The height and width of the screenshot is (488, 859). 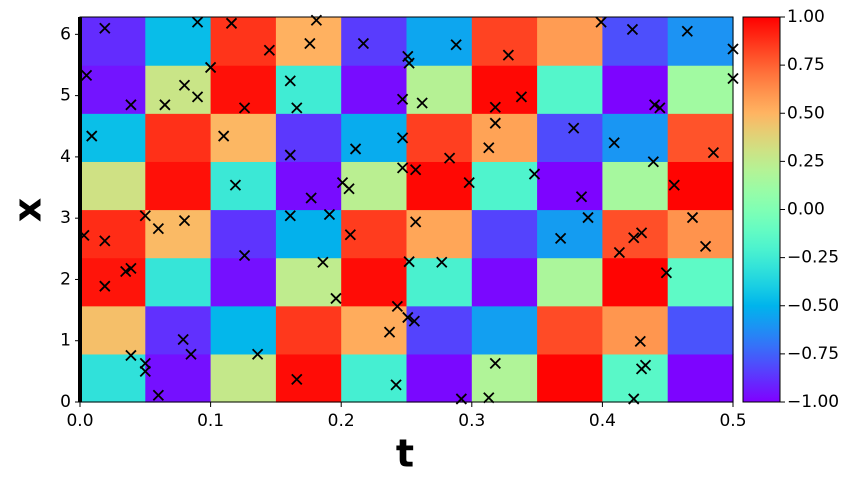 I want to click on colorbar-tick-label: −0.25, so click(x=813, y=258).